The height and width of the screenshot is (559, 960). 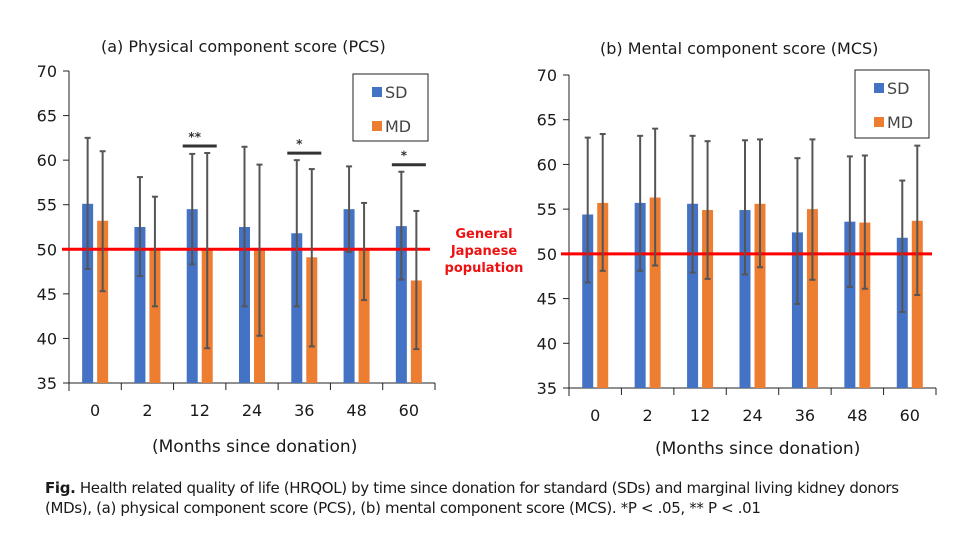 What do you see at coordinates (857, 415) in the screenshot?
I see `mcs-x-tick-label: 48` at bounding box center [857, 415].